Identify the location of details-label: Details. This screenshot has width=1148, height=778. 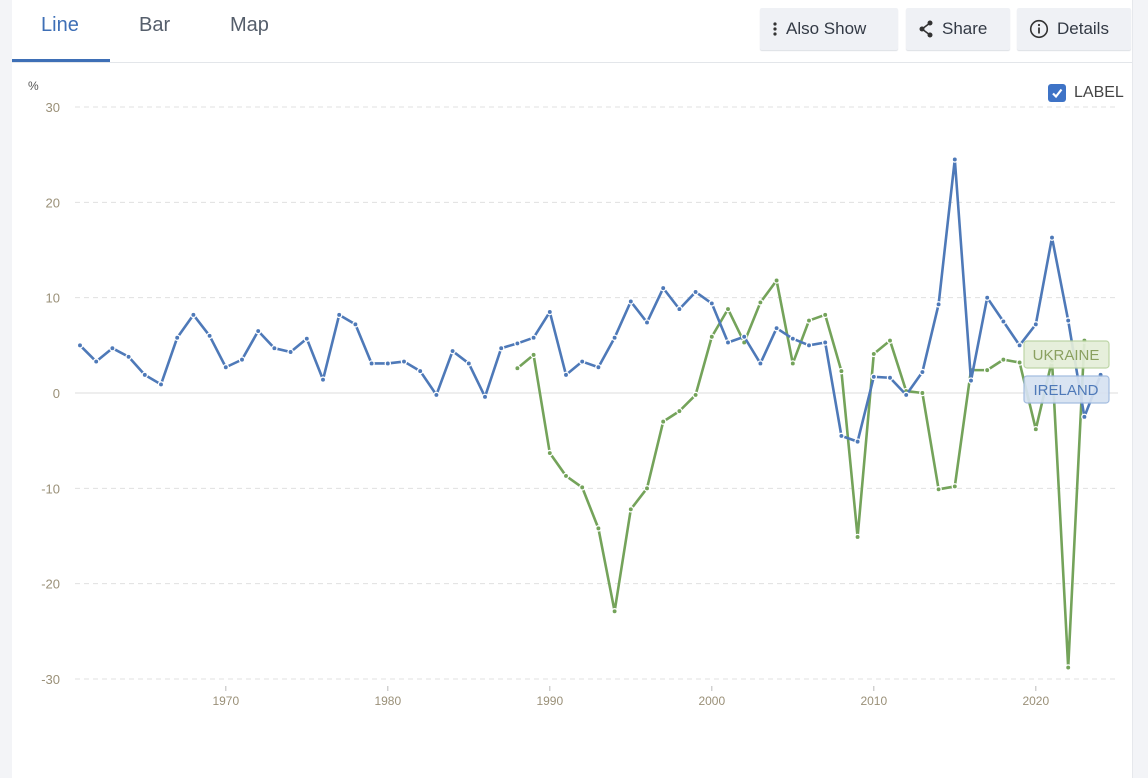
(1083, 28).